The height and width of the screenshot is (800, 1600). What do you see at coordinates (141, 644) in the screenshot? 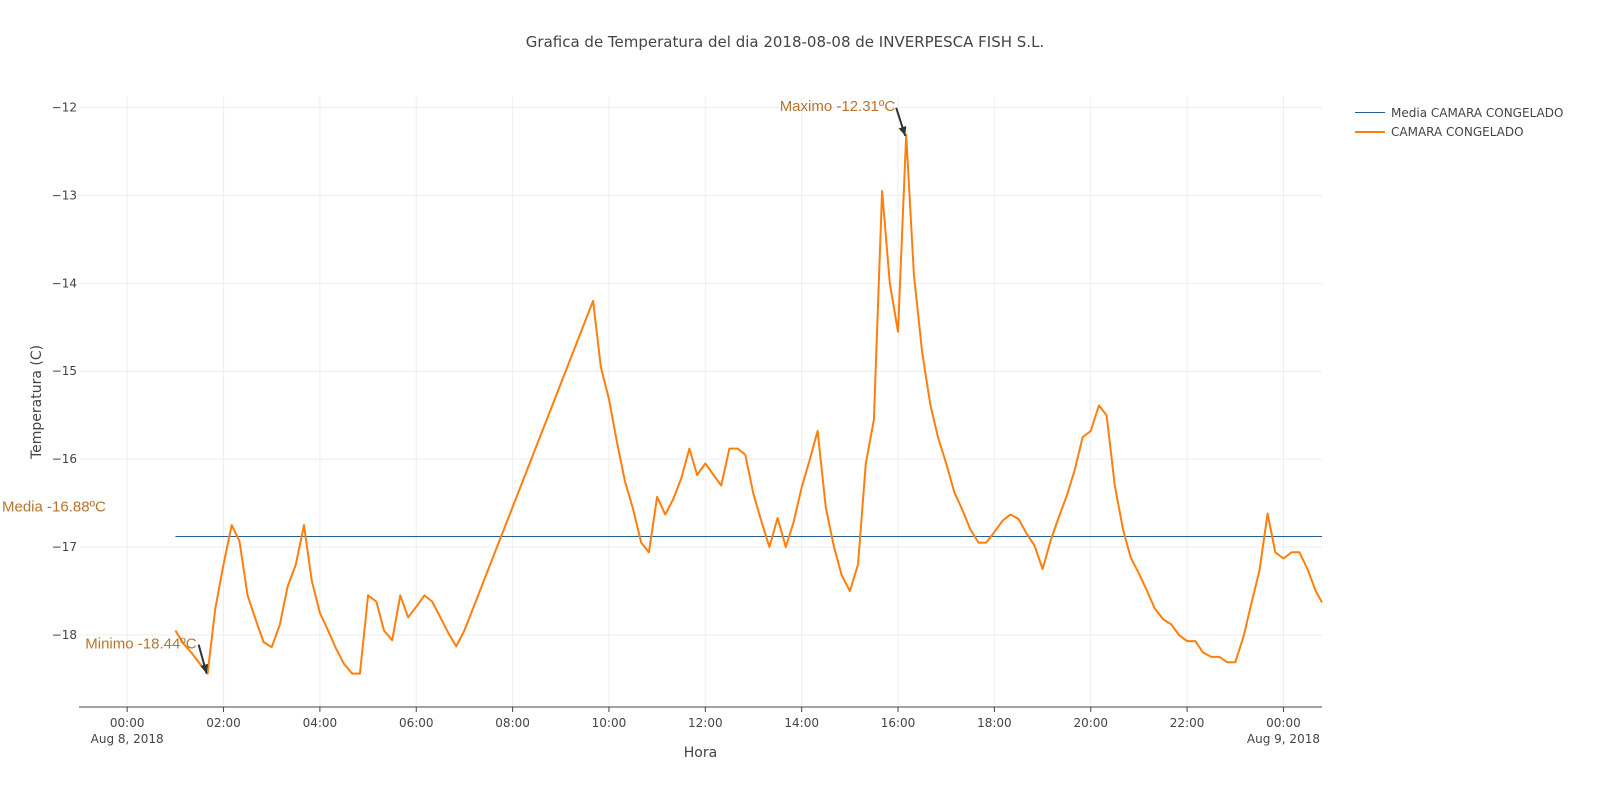
I see `minimo-annotation: Minimo -18.44ºC` at bounding box center [141, 644].